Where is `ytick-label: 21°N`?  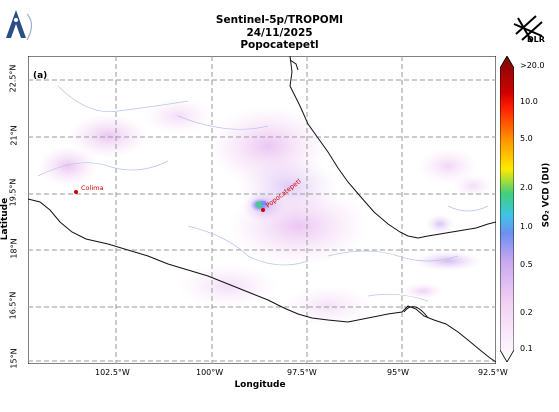 ytick-label: 21°N is located at coordinates (14, 135).